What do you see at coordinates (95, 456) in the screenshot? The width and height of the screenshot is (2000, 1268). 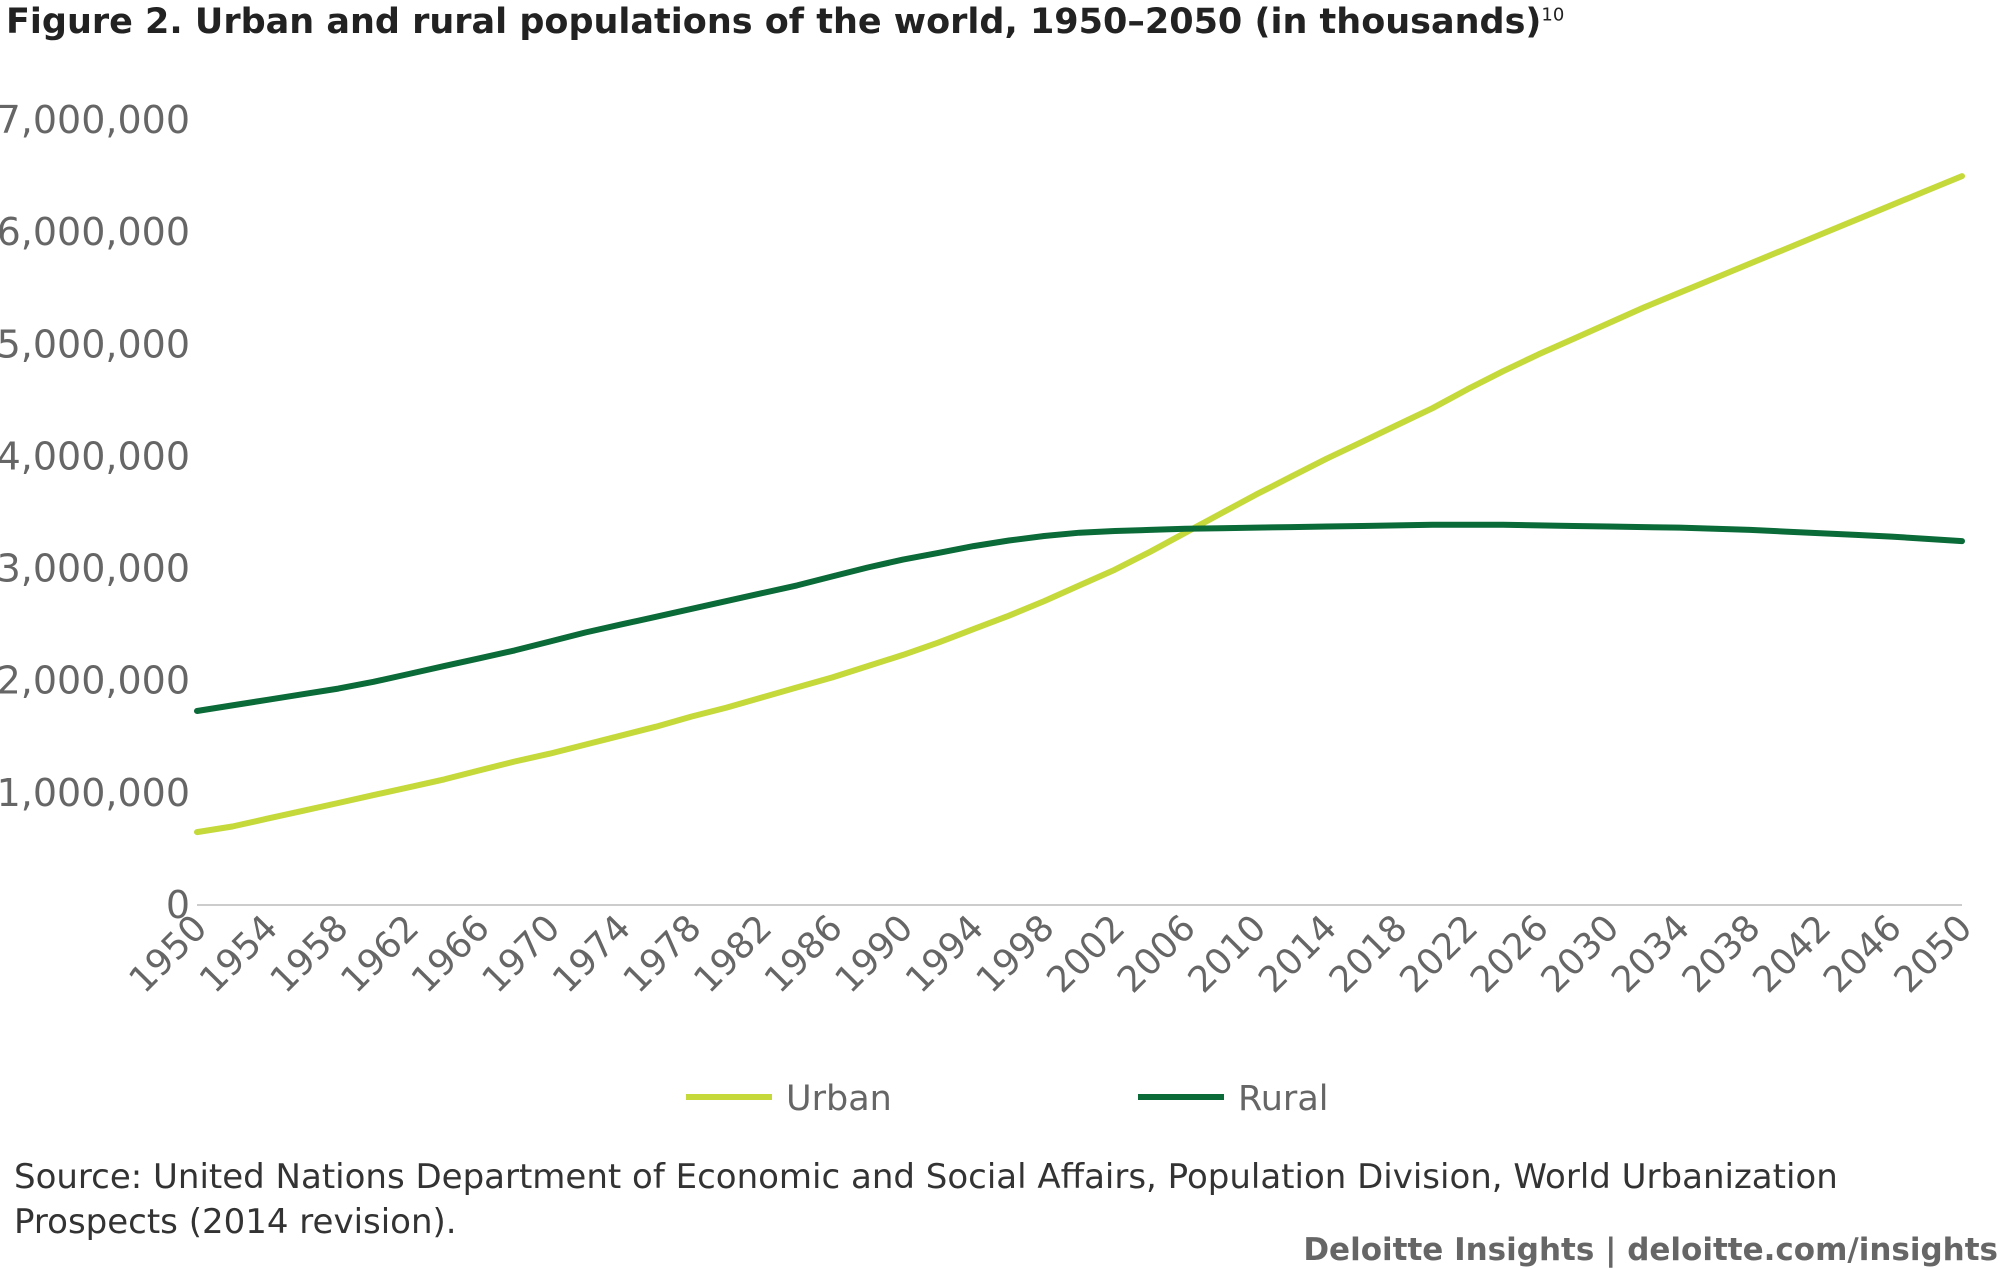 I see `y-tick-label: 4,000,000` at bounding box center [95, 456].